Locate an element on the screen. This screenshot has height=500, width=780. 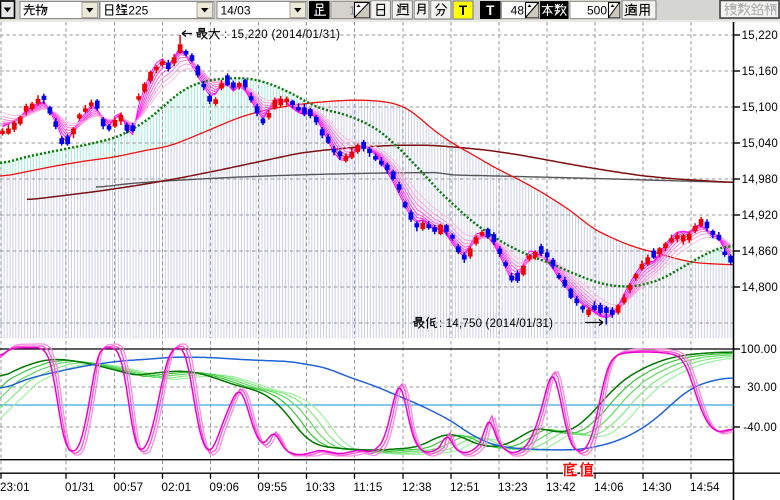
svg-text: -40.00 is located at coordinates (760, 428).